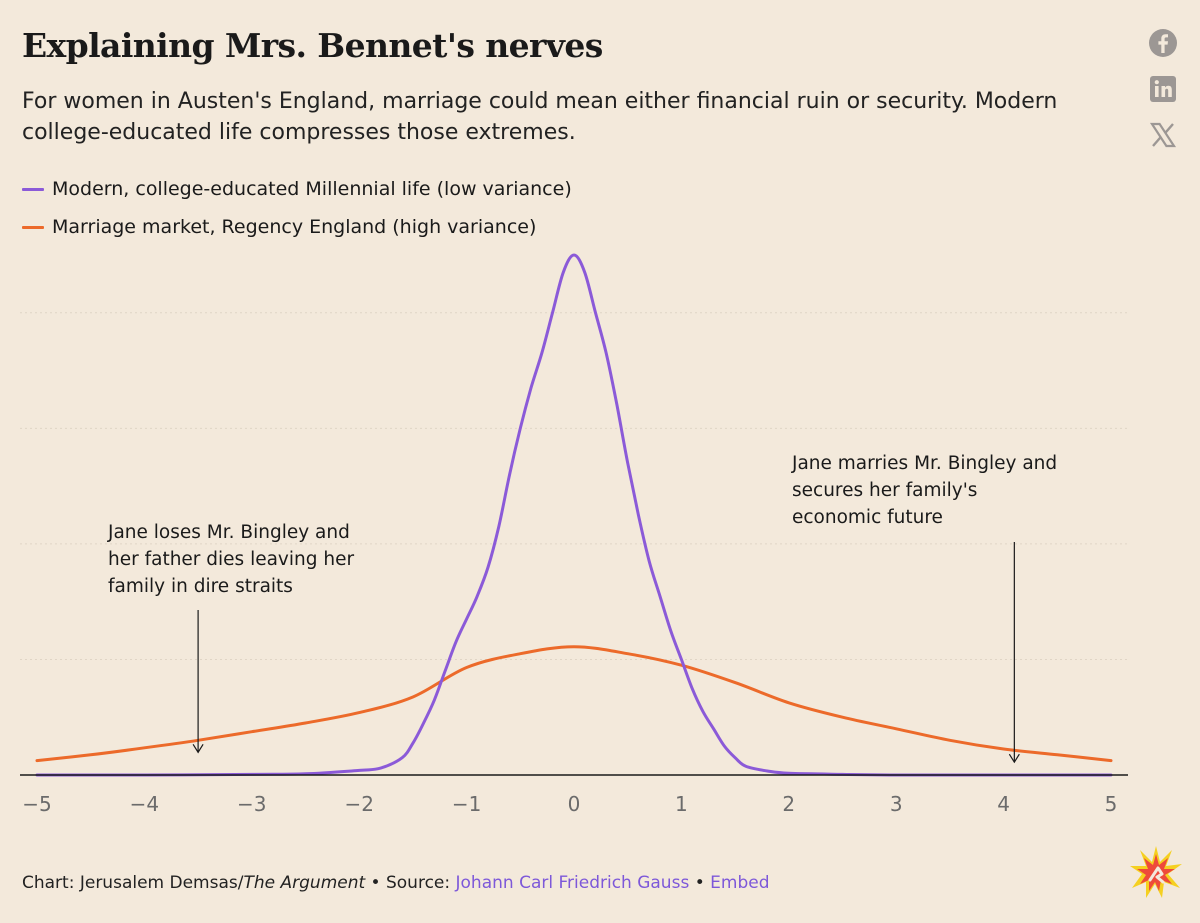 The image size is (1200, 923). What do you see at coordinates (466, 804) in the screenshot?
I see `x-tick-label: −1` at bounding box center [466, 804].